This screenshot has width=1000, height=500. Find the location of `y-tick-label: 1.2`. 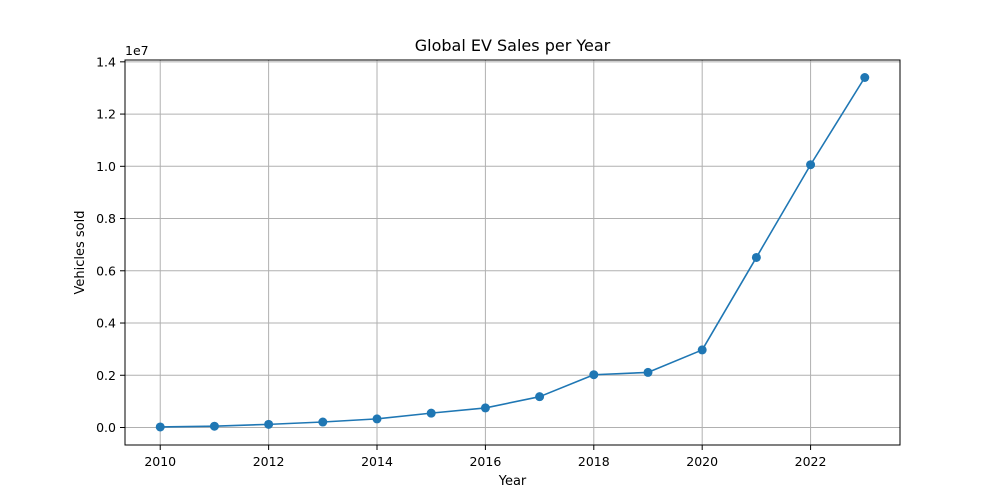

y-tick-label: 1.2 is located at coordinates (106, 114).